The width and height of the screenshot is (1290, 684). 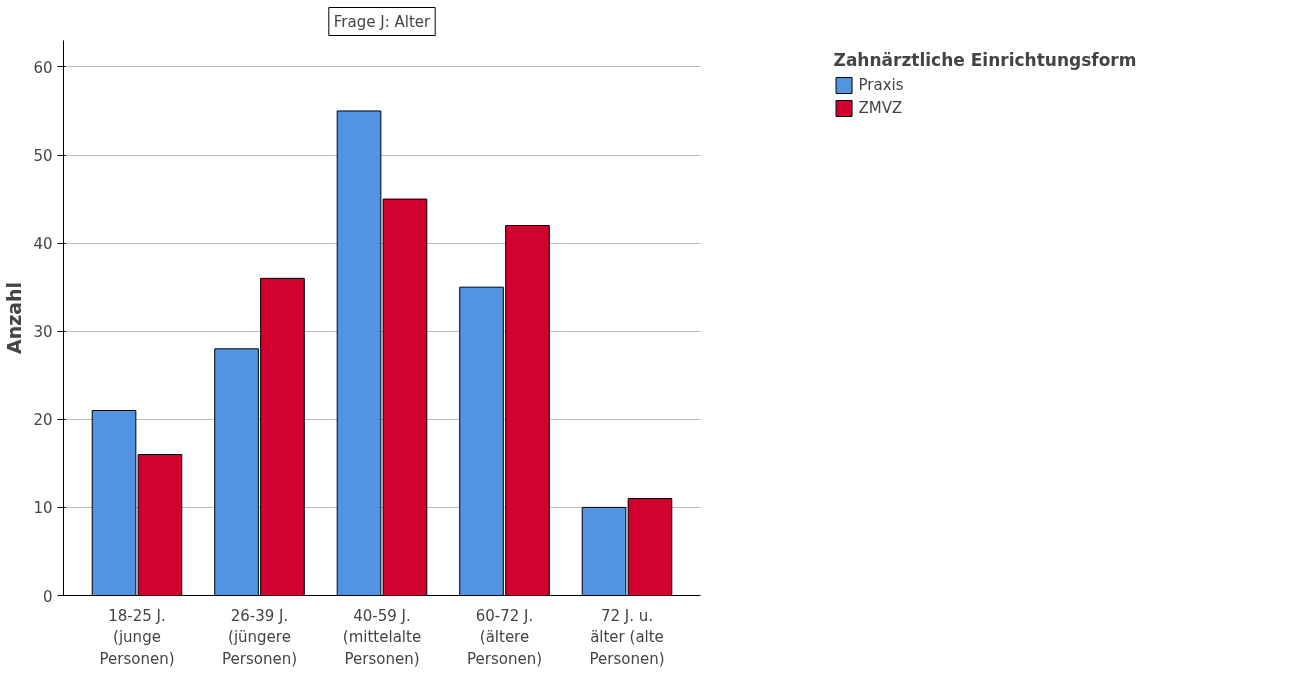 I want to click on y-tick-label: 40, so click(x=43, y=244).